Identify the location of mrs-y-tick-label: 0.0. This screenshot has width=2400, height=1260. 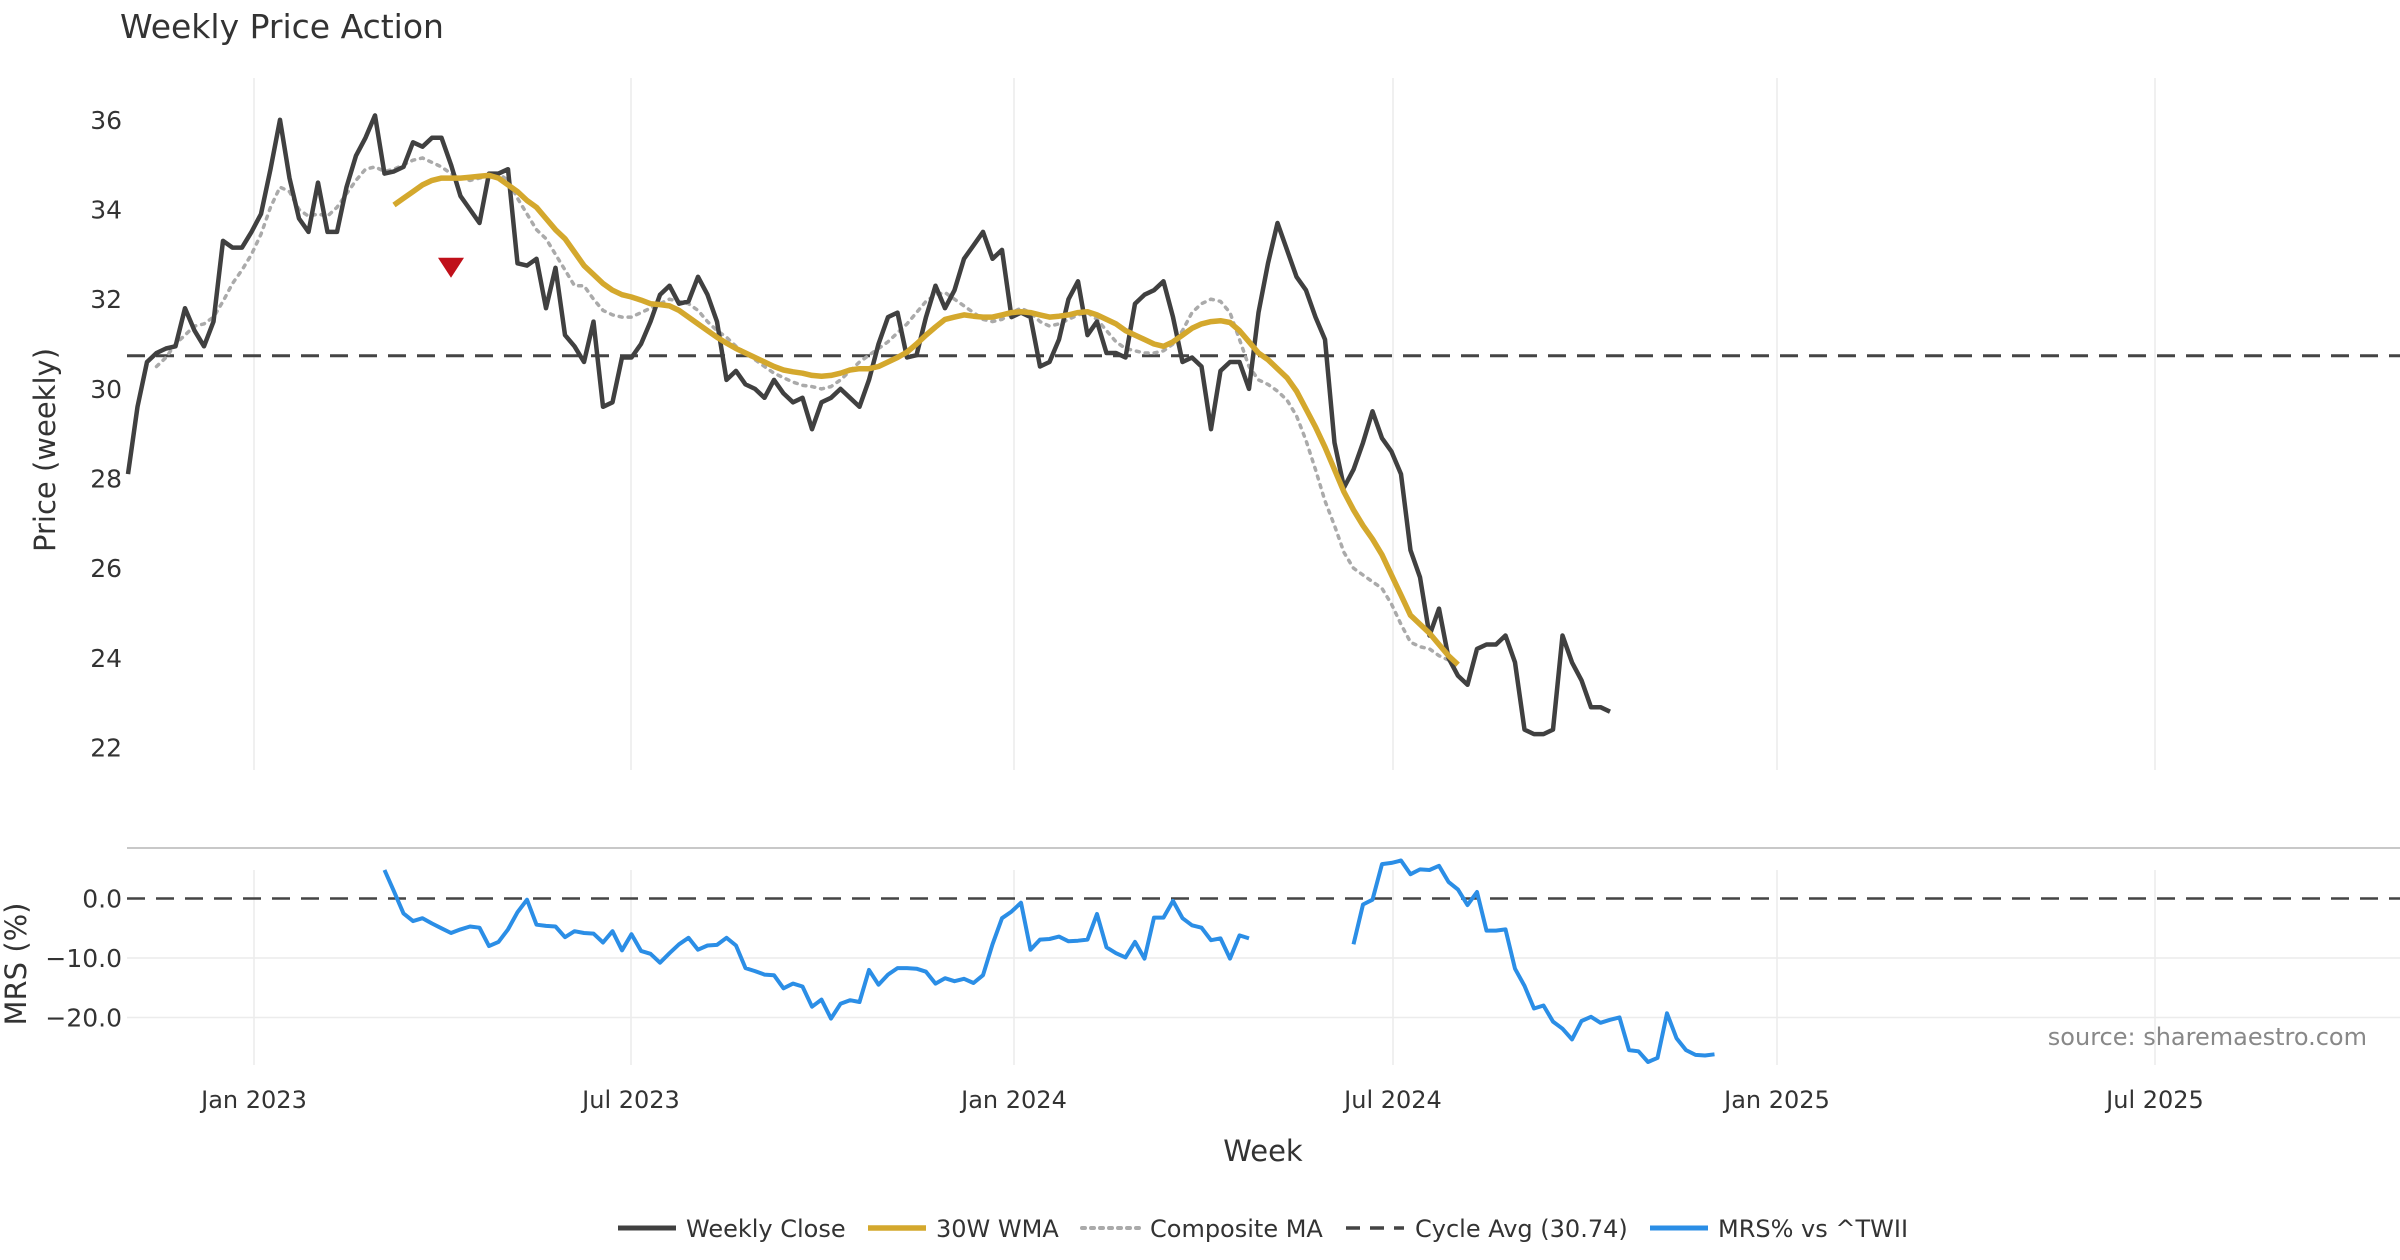
(102, 899).